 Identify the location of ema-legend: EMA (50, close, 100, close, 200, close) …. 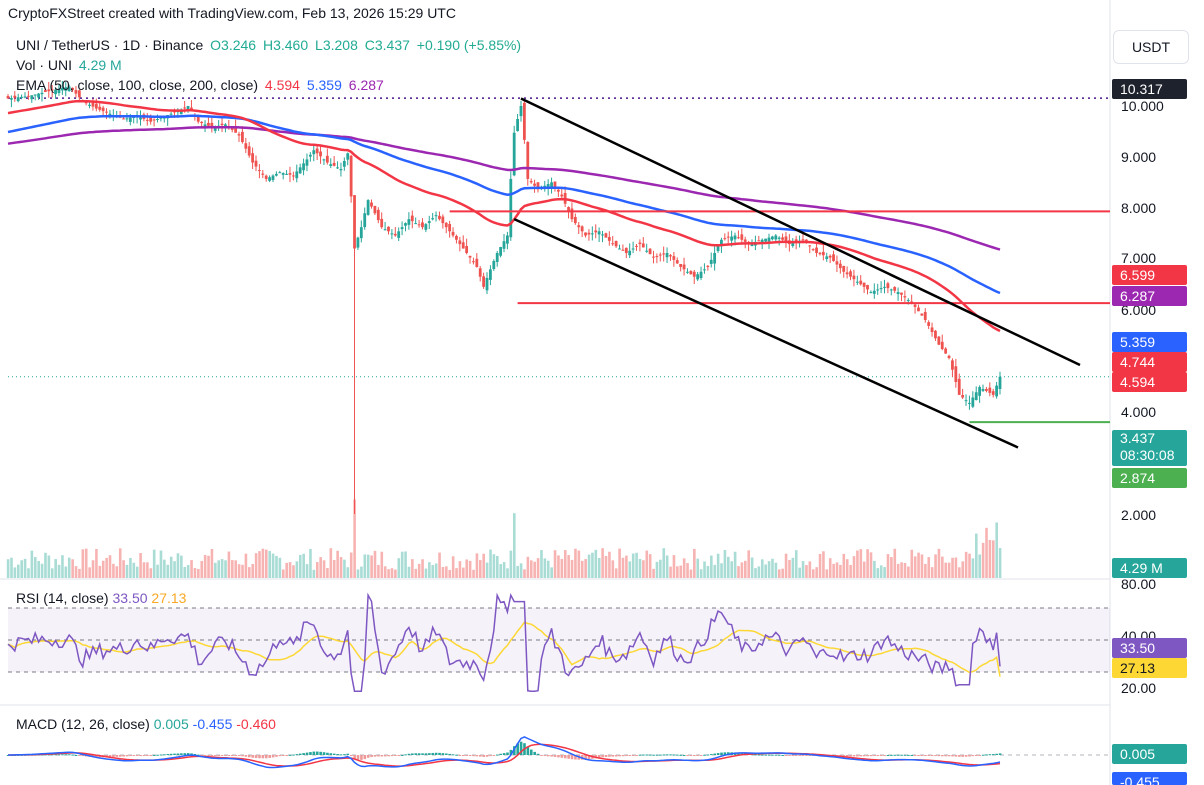
(201, 85).